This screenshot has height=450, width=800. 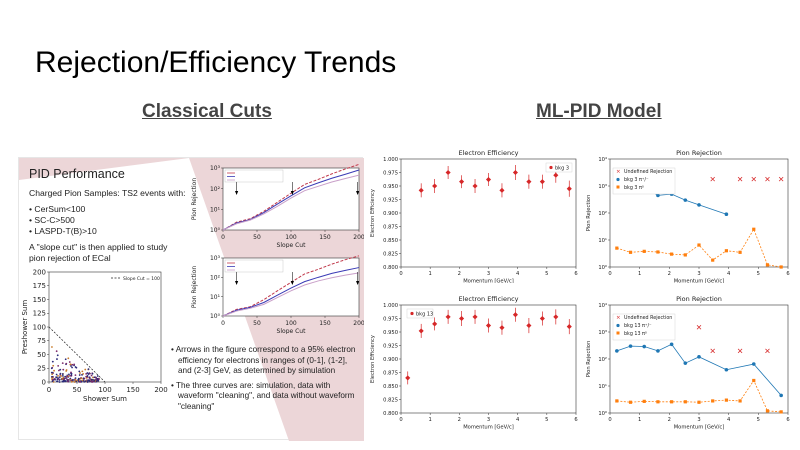 What do you see at coordinates (602, 306) in the screenshot?
I see `y-tick-label: 10⁴` at bounding box center [602, 306].